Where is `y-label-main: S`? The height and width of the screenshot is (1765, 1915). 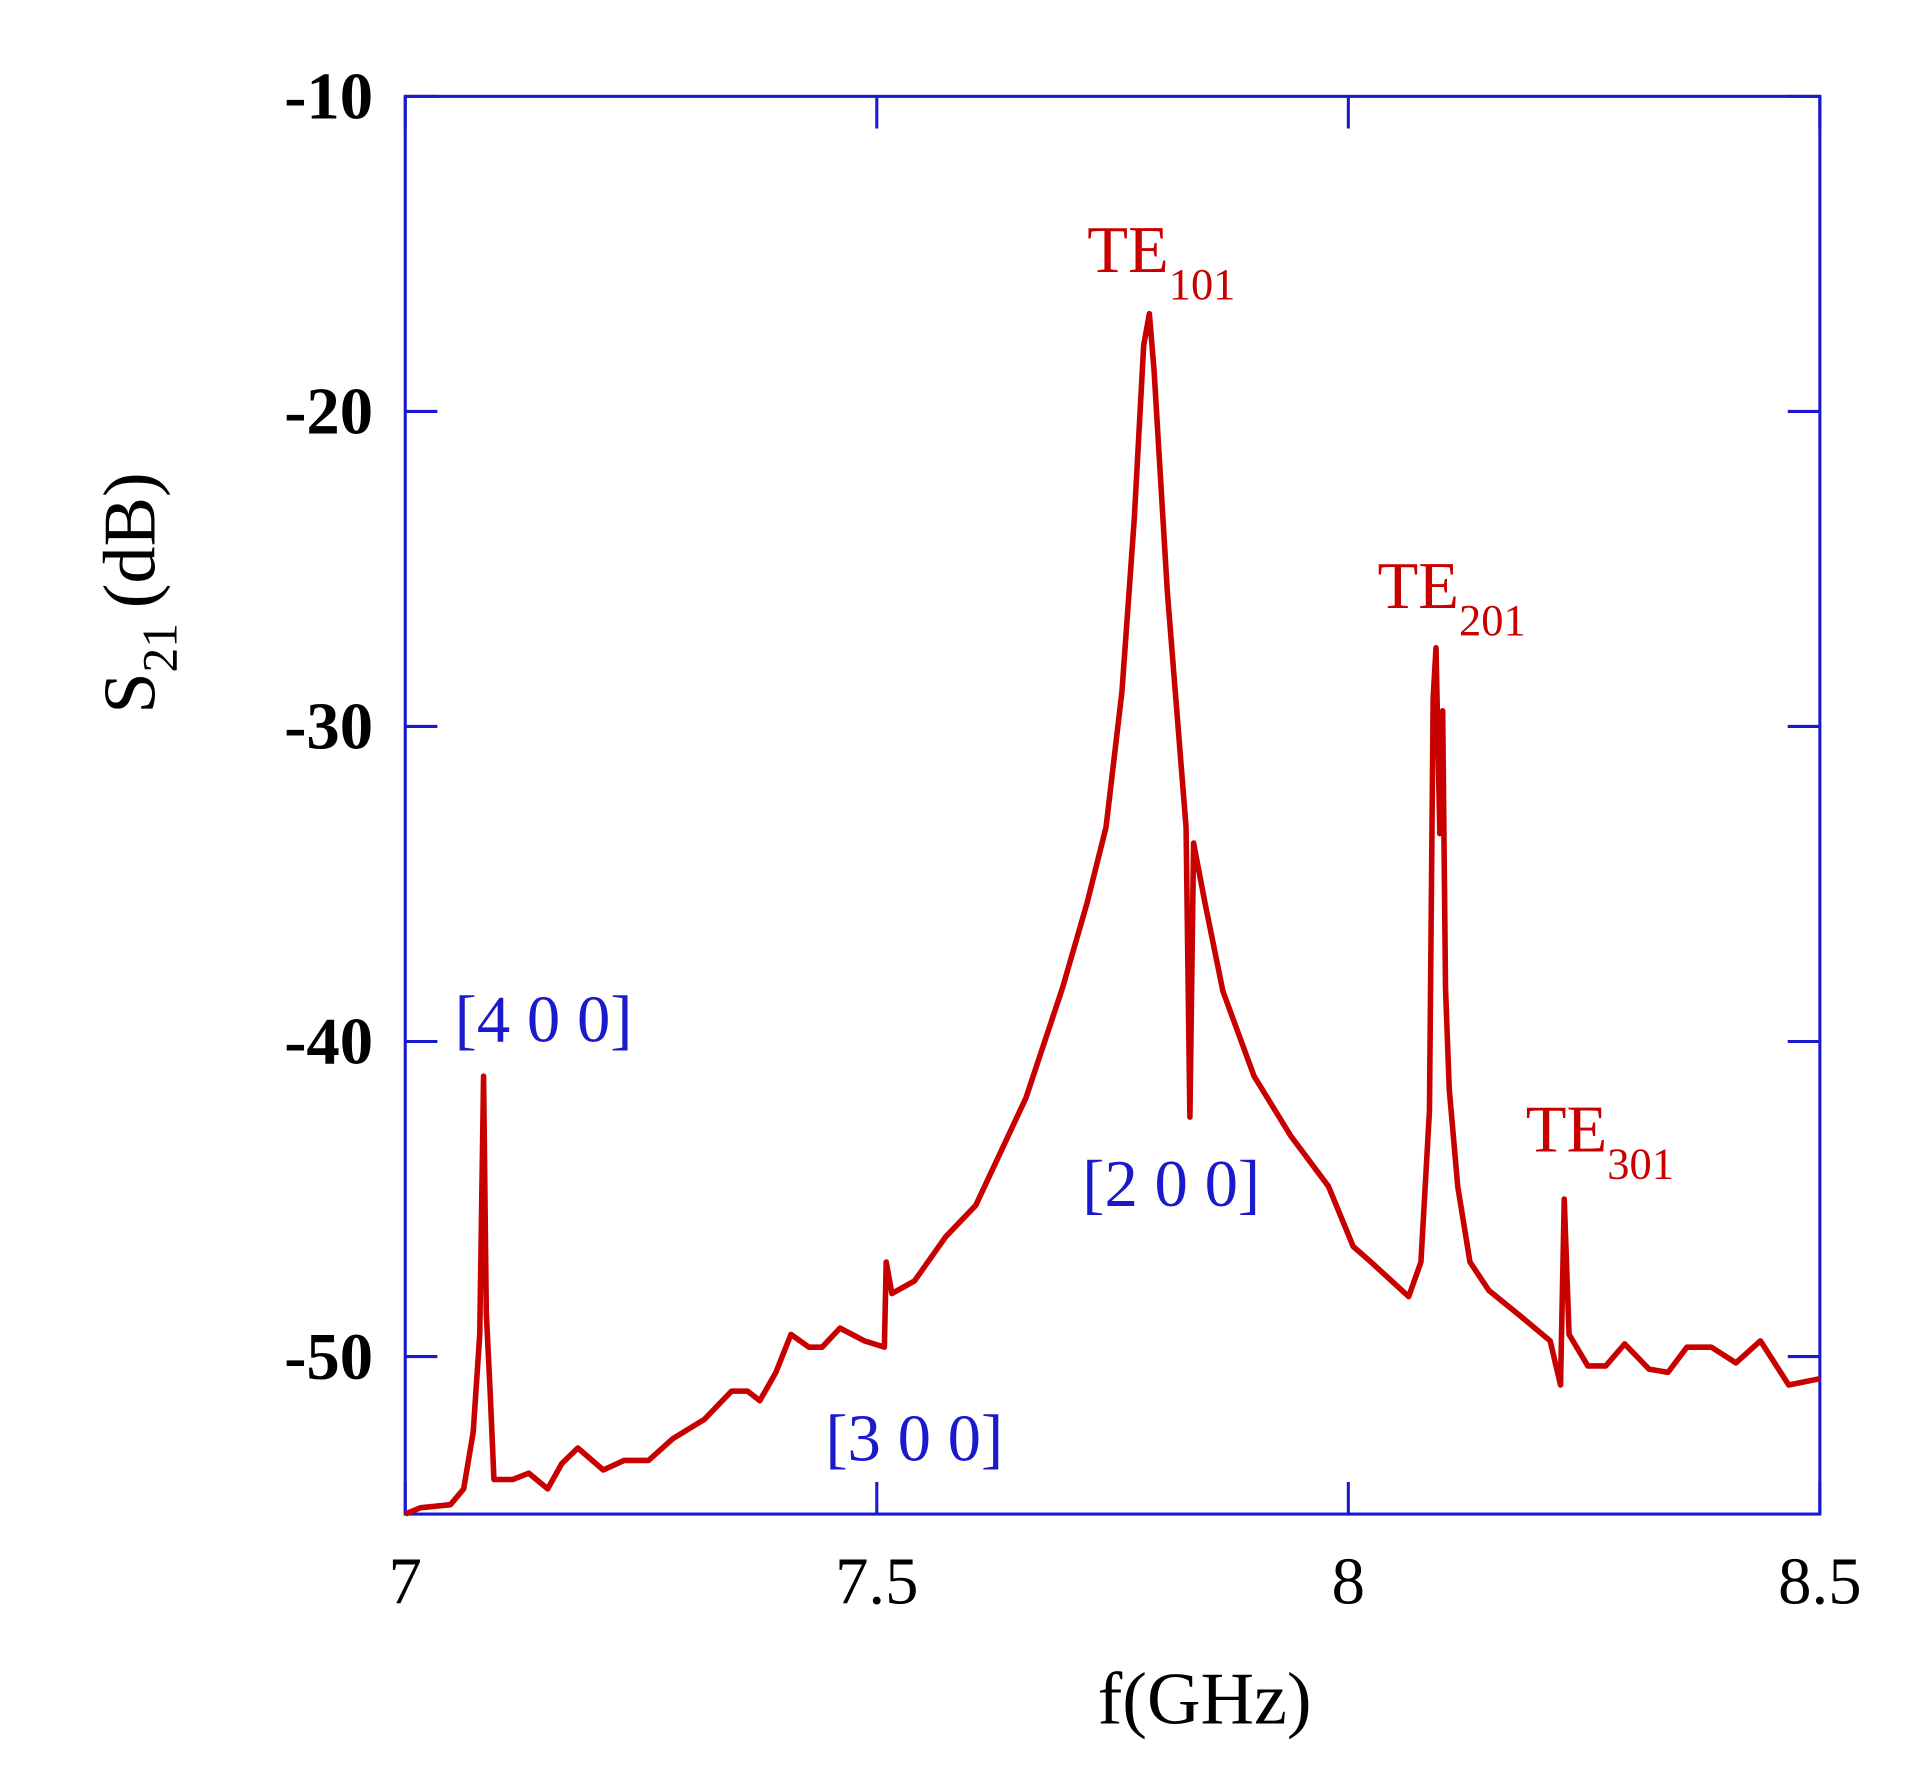 y-label-main: S is located at coordinates (130, 692).